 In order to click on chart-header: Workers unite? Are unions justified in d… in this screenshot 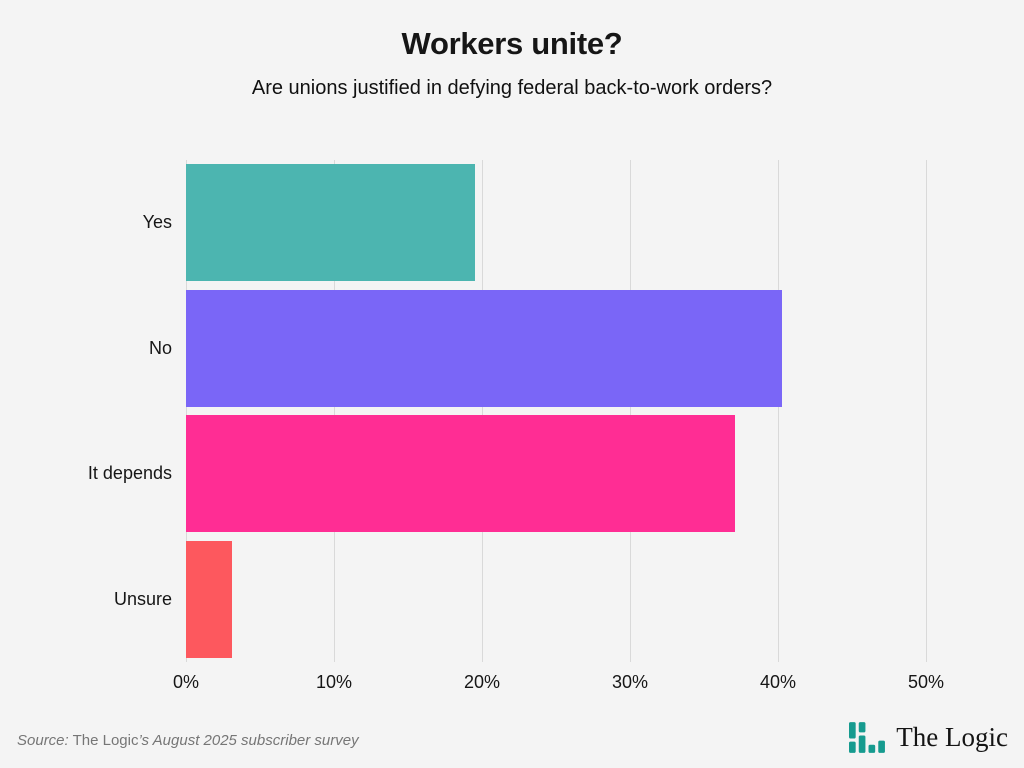, I will do `click(512, 50)`.